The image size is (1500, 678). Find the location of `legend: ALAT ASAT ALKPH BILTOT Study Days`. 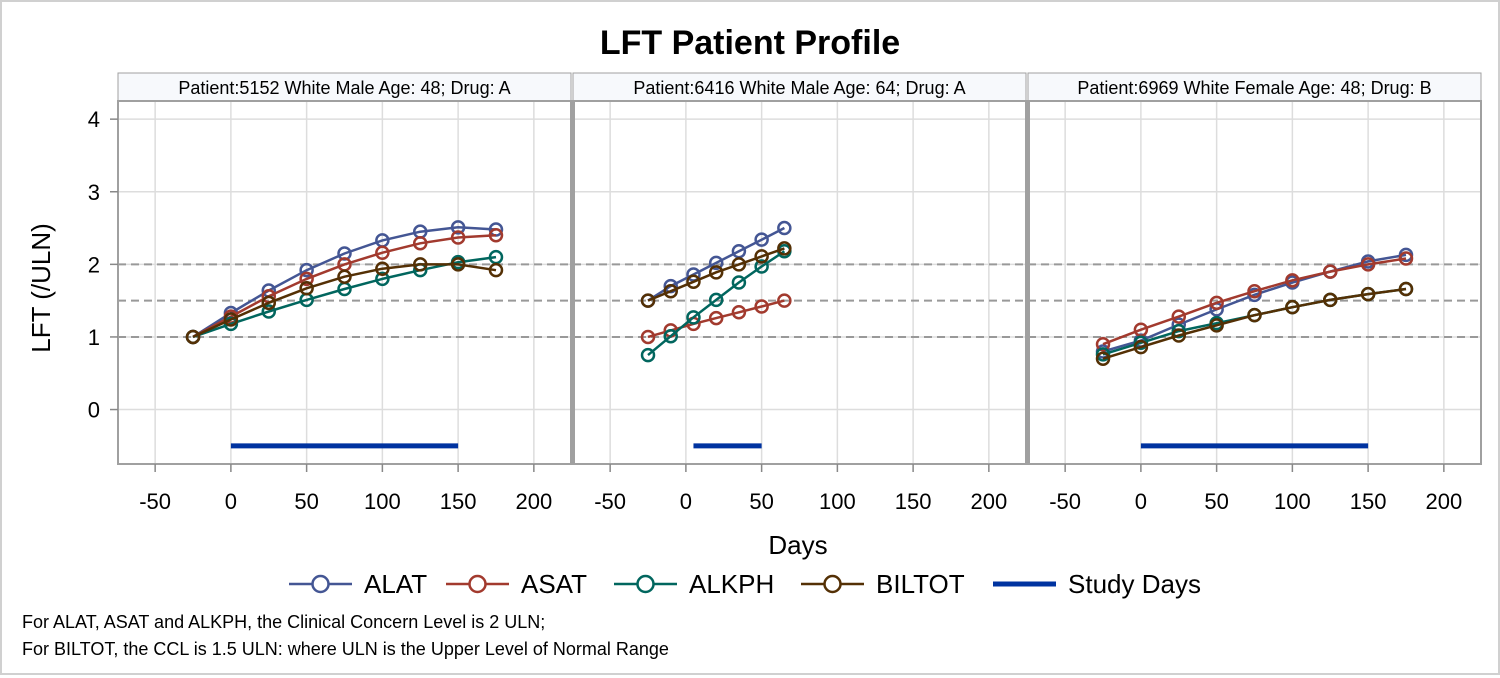

legend: ALAT ASAT ALKPH BILTOT Study Days is located at coordinates (745, 584).